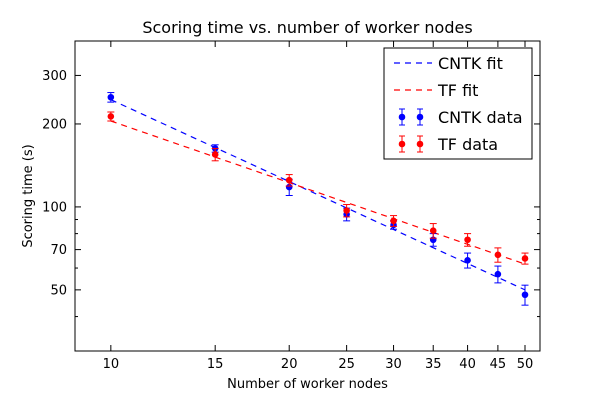 Image resolution: width=600 pixels, height=400 pixels. I want to click on legend-item: CNTK data, so click(460, 117).